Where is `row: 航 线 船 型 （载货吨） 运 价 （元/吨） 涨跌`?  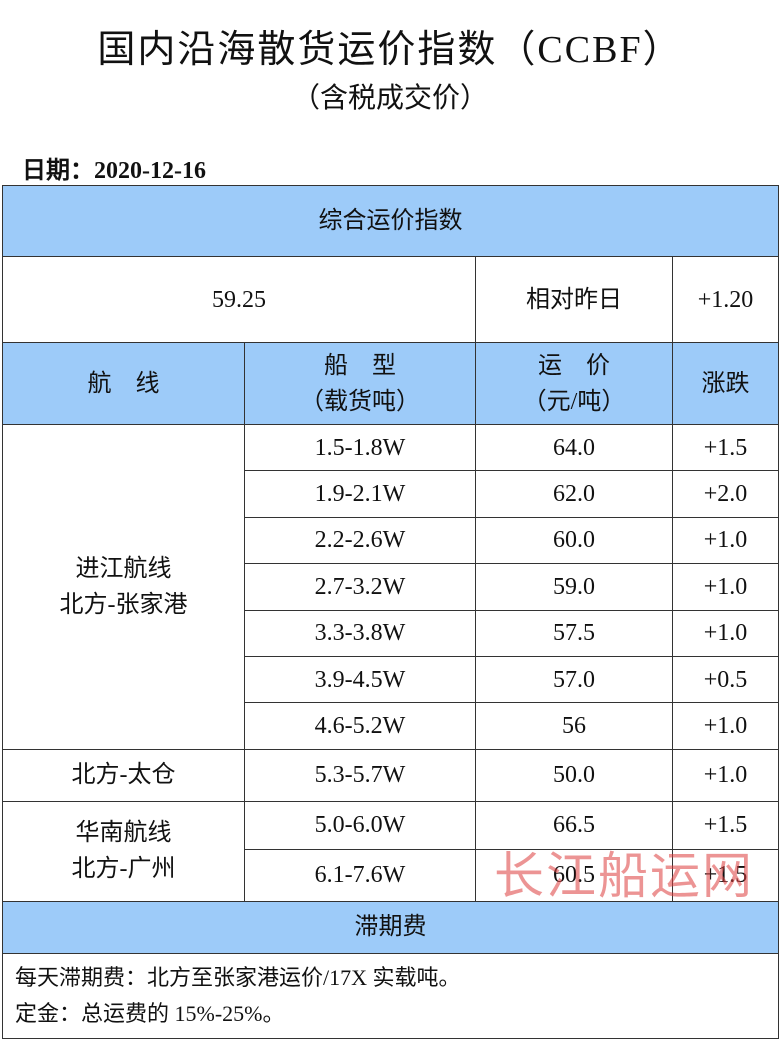
row: 航 线 船 型 （载货吨） 运 价 （元/吨） 涨跌 is located at coordinates (390, 383).